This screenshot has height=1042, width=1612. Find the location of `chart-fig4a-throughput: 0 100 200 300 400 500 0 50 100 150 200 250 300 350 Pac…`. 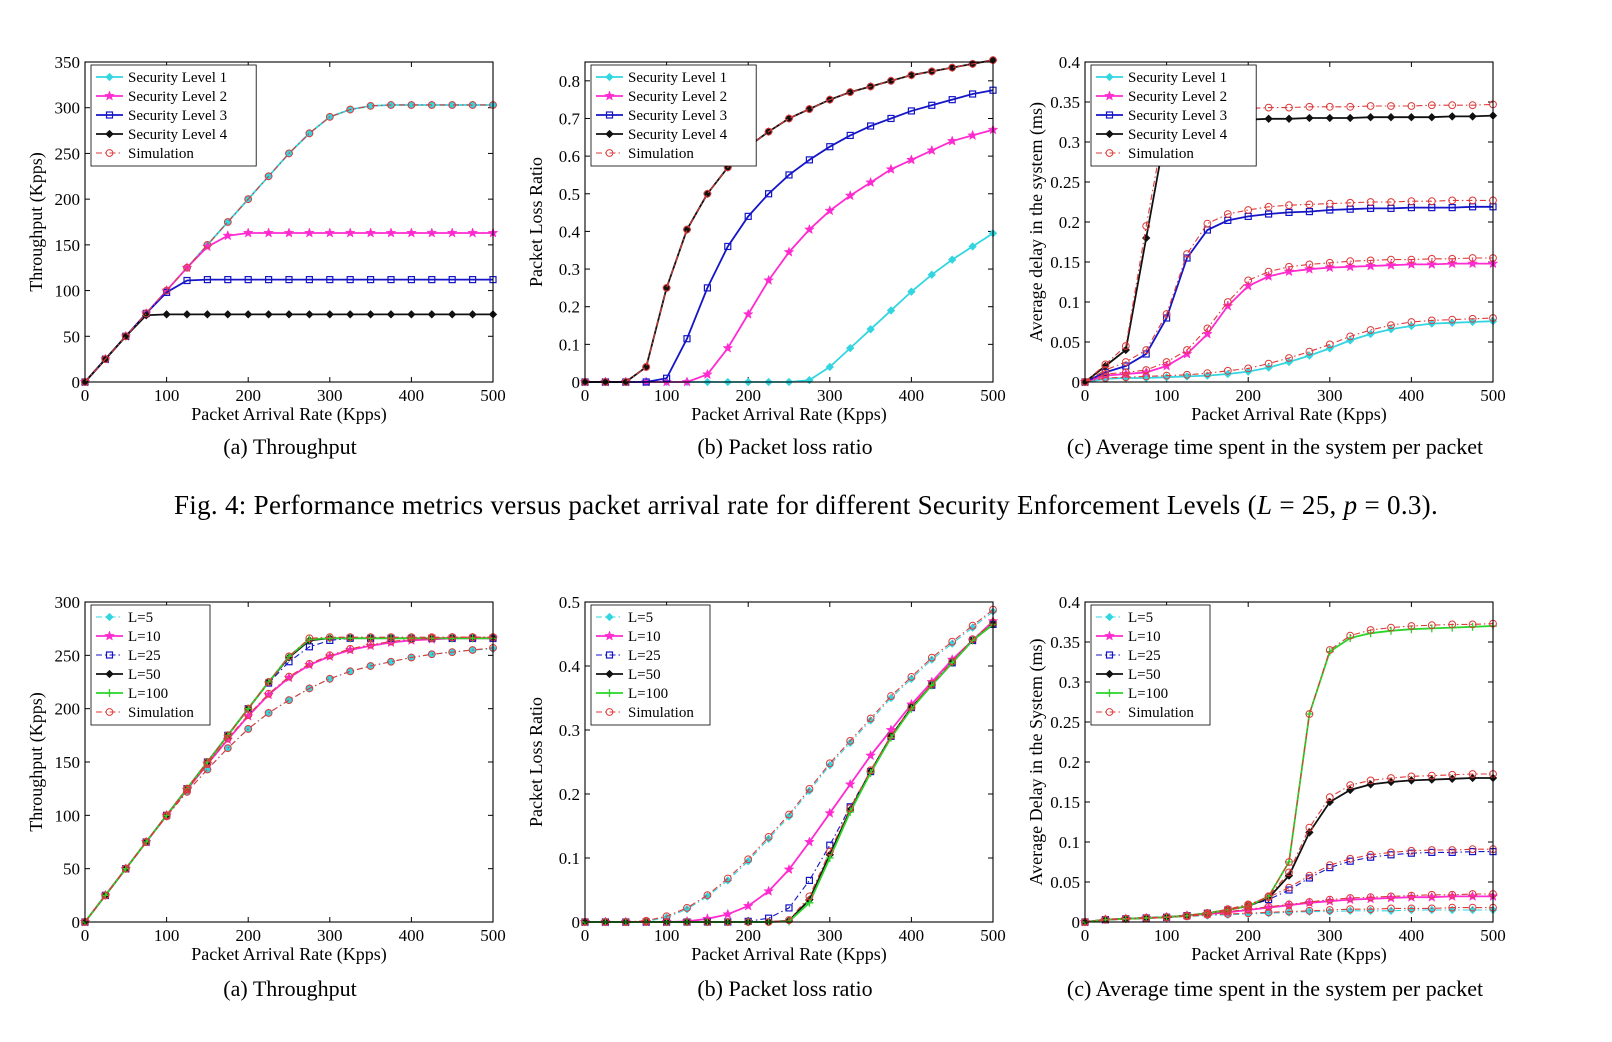

chart-fig4a-throughput: 0 100 200 300 400 500 0 50 100 150 200 250 300 350 Pac… is located at coordinates (266, 239).